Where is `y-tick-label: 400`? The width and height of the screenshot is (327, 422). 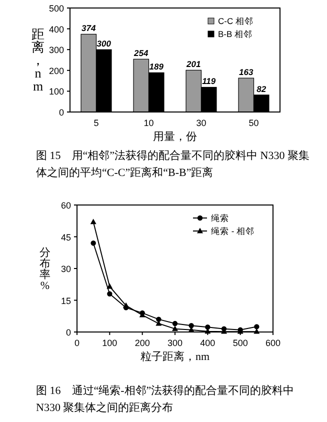 y-tick-label: 400 is located at coordinates (56, 29).